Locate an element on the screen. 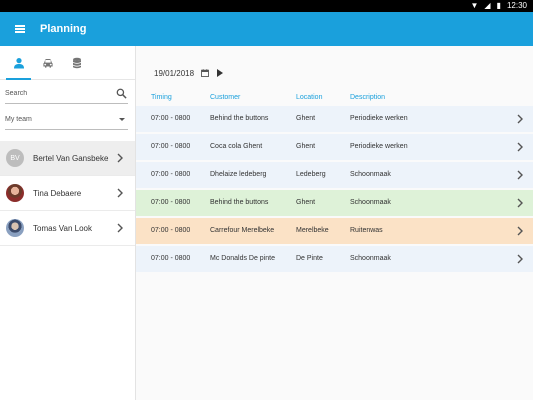  menu-button is located at coordinates (20, 29).